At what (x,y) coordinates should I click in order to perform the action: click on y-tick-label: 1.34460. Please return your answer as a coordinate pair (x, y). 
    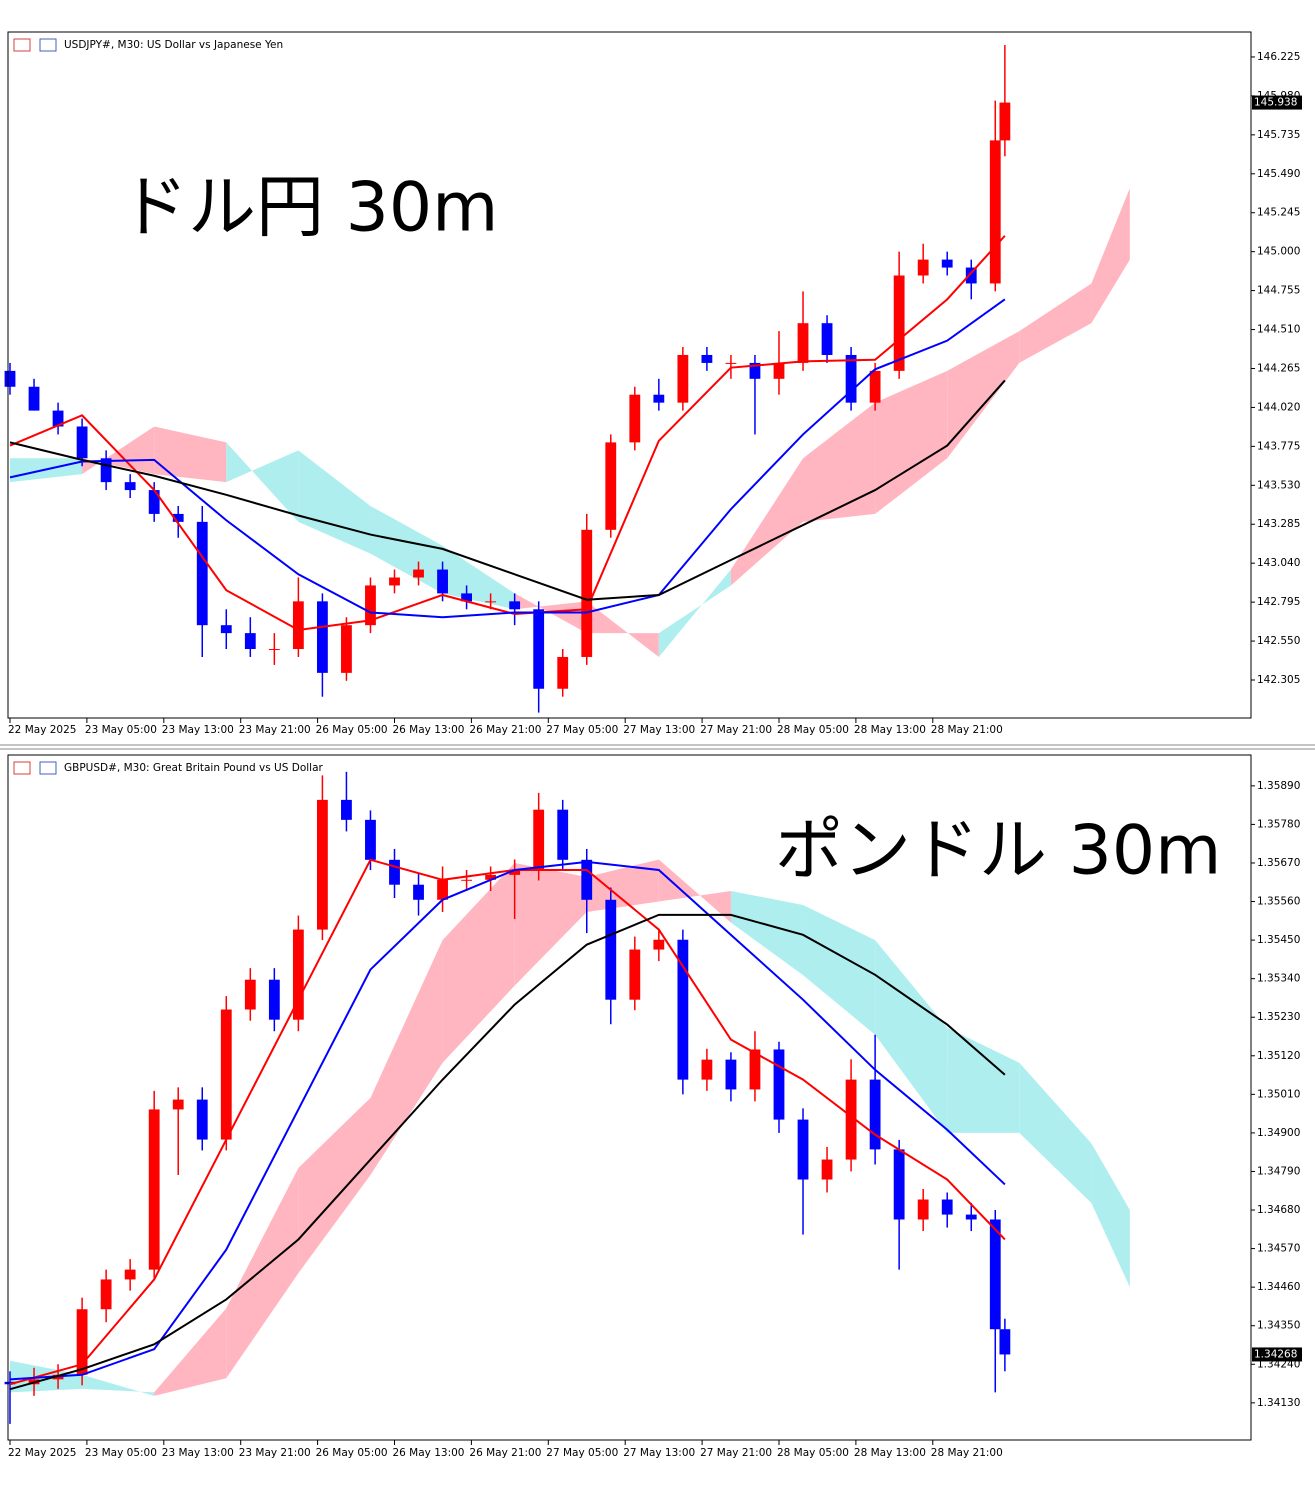
    Looking at the image, I should click on (1278, 1287).